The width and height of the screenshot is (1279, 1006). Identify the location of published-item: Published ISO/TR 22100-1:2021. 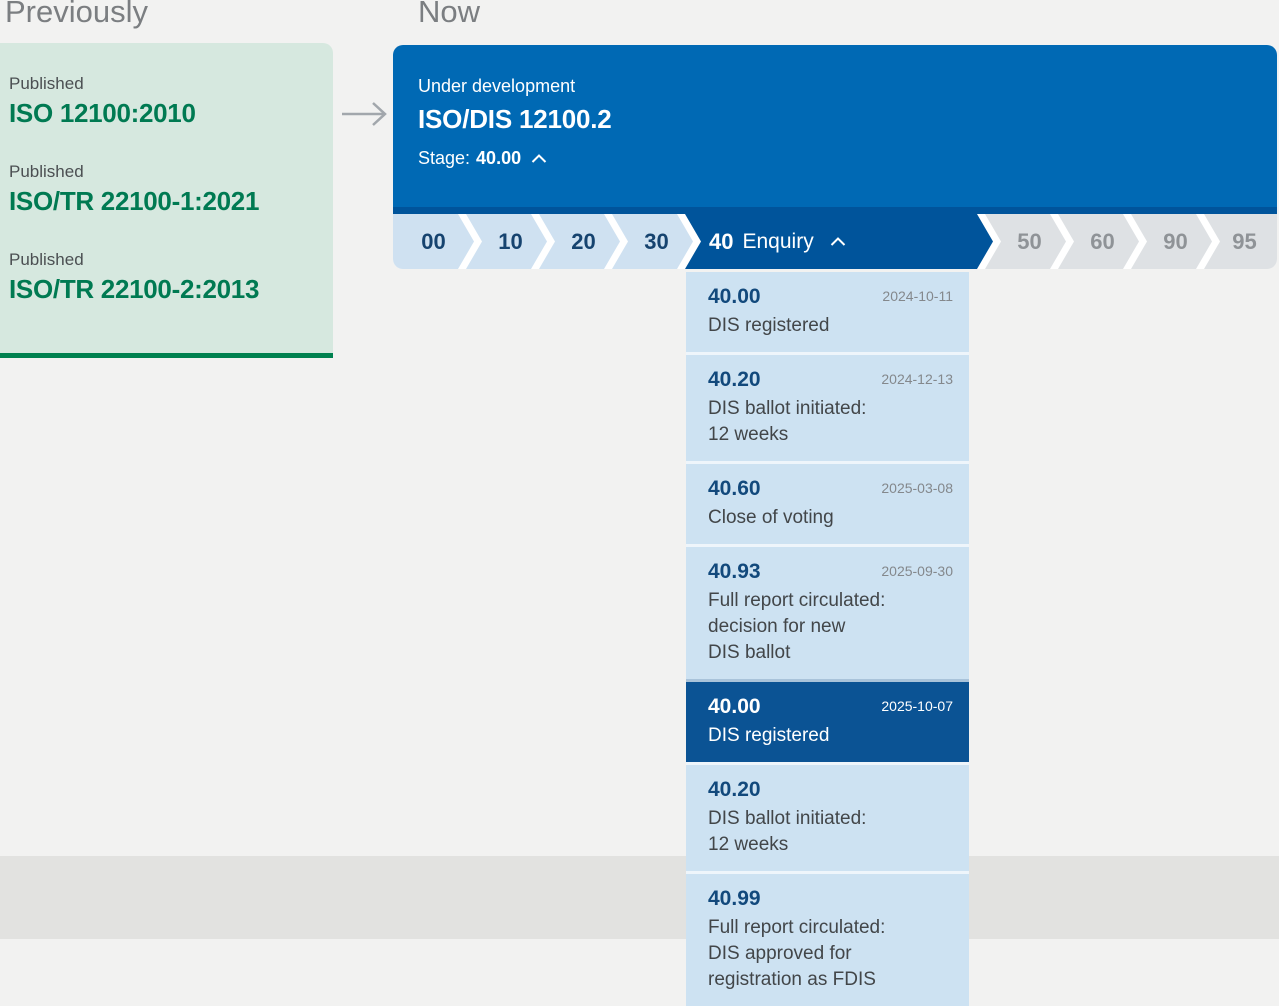
(165, 188).